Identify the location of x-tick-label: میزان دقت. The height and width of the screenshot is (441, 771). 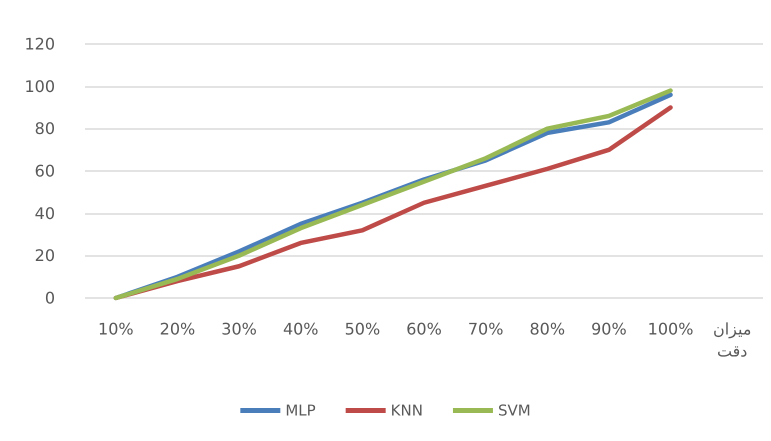
(732, 340).